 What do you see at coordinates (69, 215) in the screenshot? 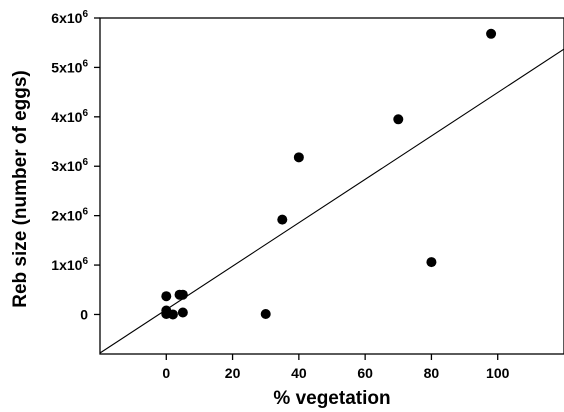
I see `y-tick-label: 2x10⁶` at bounding box center [69, 215].